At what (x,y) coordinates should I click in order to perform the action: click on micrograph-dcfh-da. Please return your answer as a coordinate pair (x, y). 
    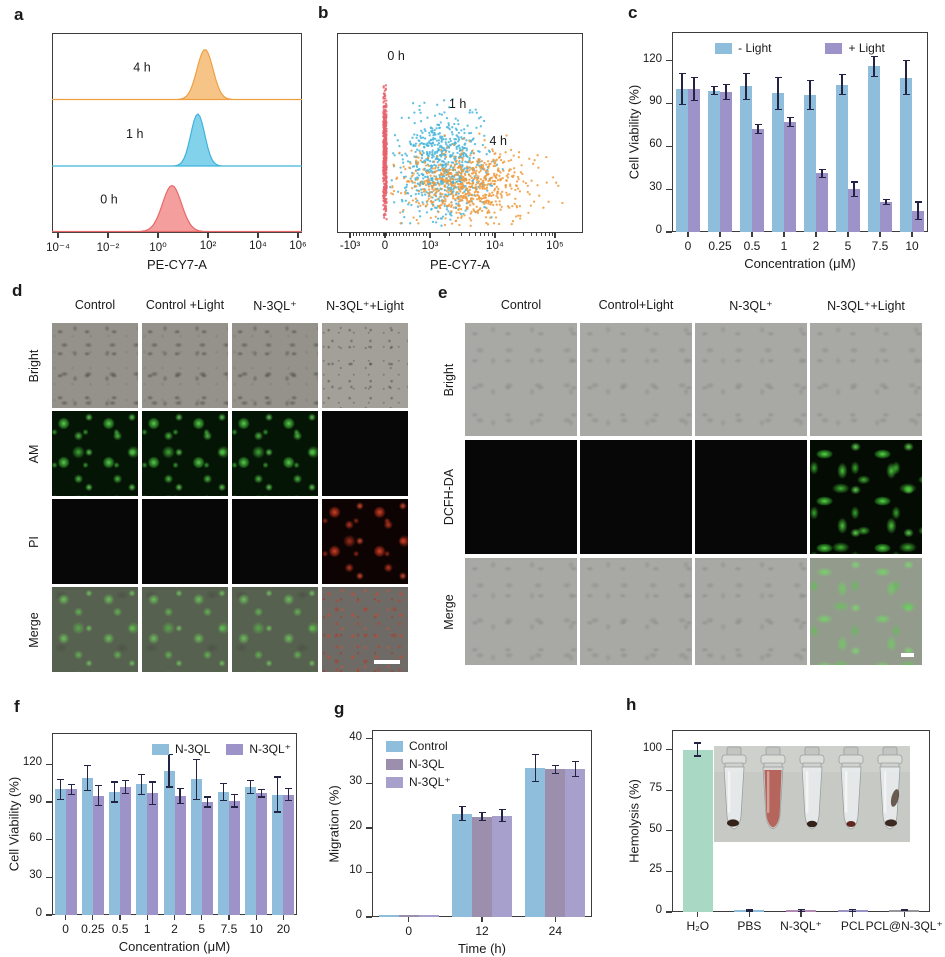
    Looking at the image, I should click on (751, 497).